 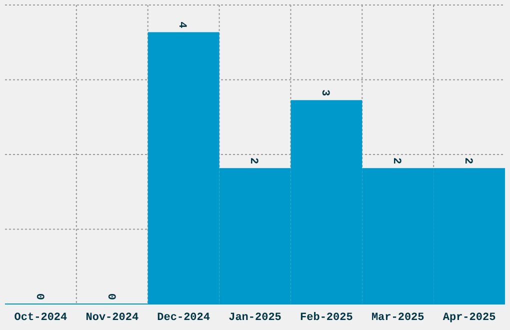 What do you see at coordinates (183, 318) in the screenshot?
I see `x-tick-label: Dec-2024` at bounding box center [183, 318].